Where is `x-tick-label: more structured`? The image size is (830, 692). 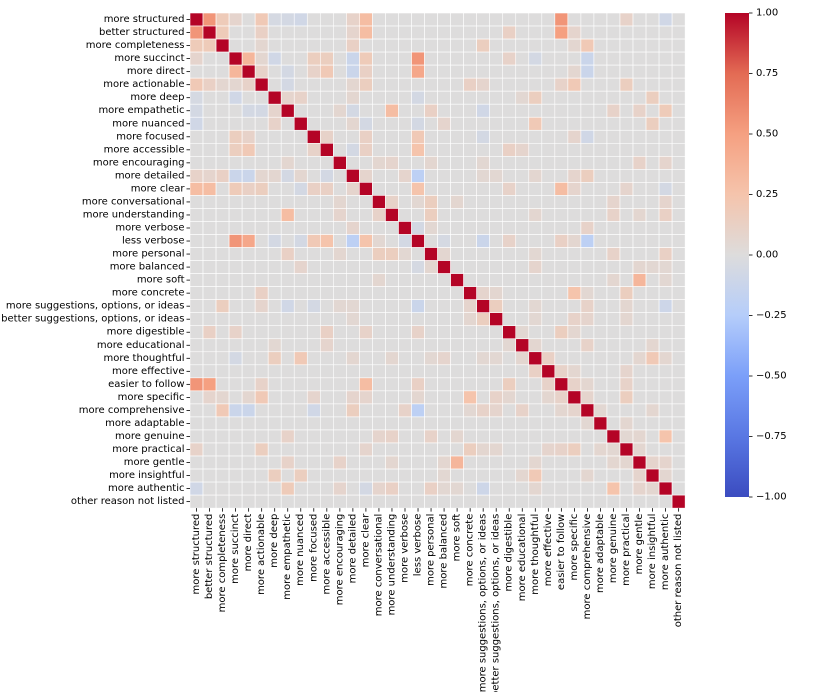 x-tick-label: more structured is located at coordinates (196, 554).